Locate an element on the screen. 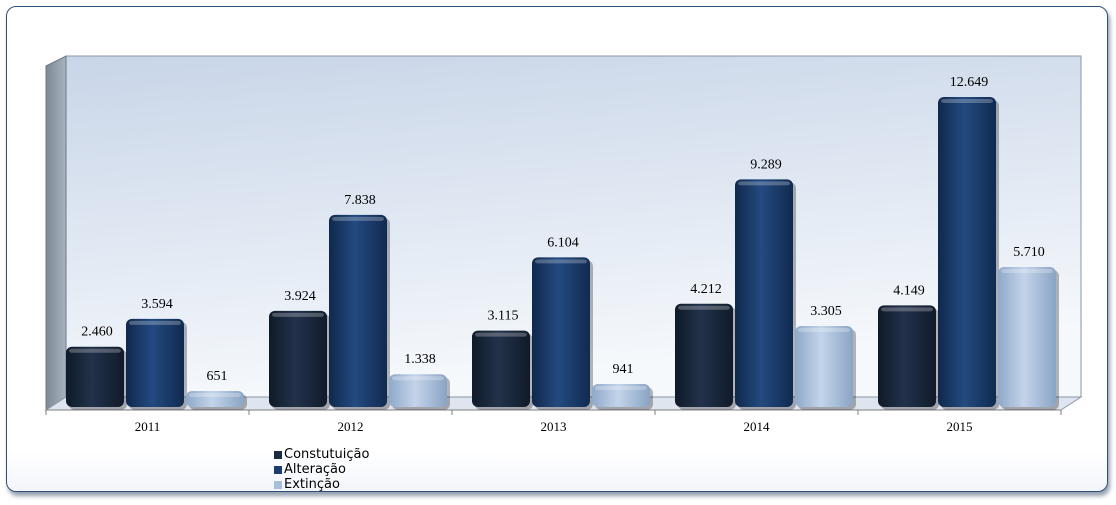  legend: Constutuição Alteração Extinção is located at coordinates (321, 469).